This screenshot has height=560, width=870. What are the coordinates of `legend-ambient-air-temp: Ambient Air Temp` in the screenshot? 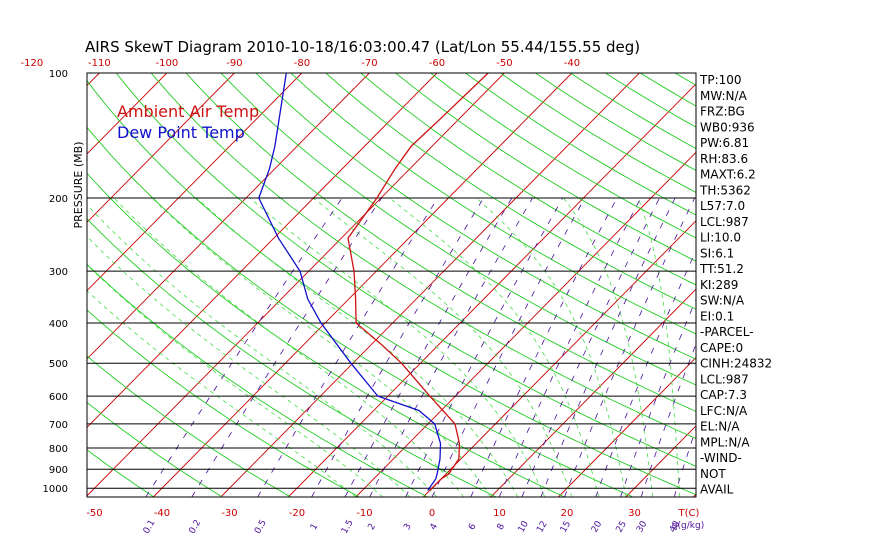 It's located at (188, 111).